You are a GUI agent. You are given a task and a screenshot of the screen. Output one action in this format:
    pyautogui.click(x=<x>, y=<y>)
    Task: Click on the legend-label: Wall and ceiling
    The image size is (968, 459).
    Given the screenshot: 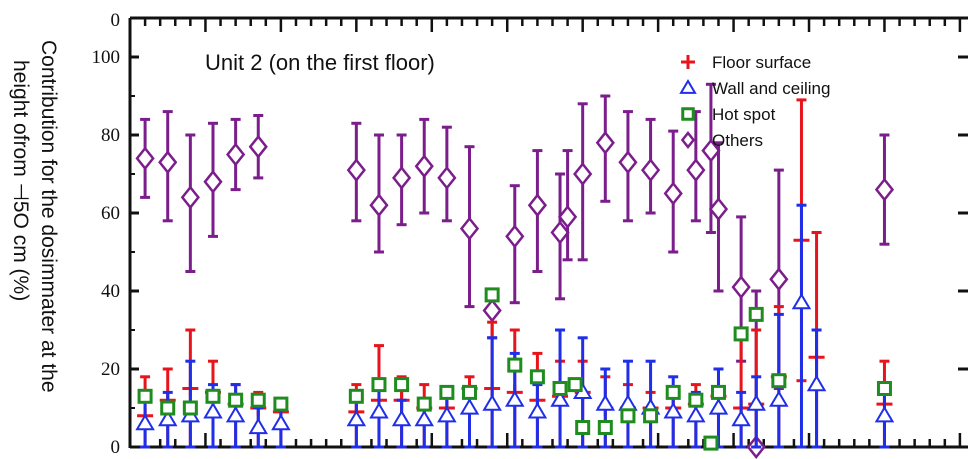 What is the action you would take?
    pyautogui.click(x=771, y=88)
    